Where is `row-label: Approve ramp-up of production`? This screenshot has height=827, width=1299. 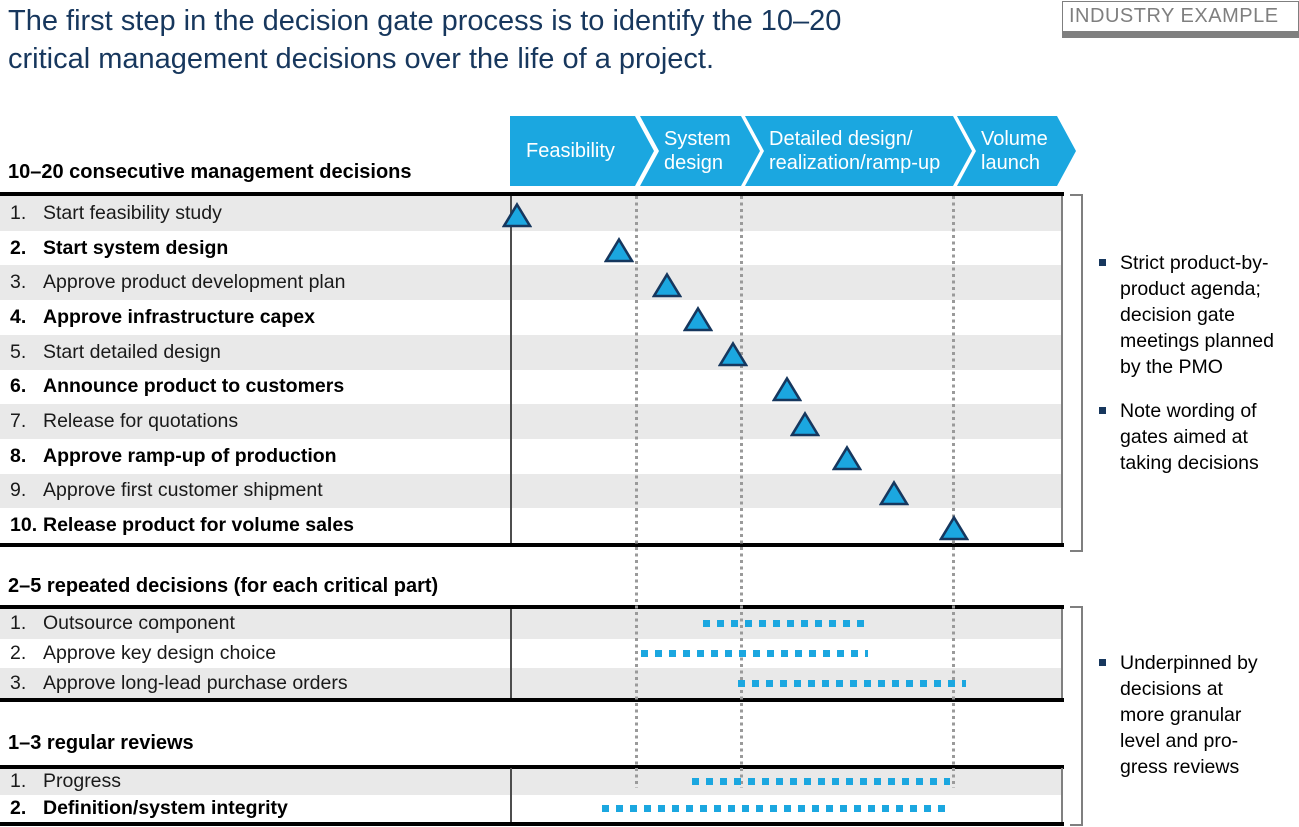
row-label: Approve ramp-up of production is located at coordinates (190, 455).